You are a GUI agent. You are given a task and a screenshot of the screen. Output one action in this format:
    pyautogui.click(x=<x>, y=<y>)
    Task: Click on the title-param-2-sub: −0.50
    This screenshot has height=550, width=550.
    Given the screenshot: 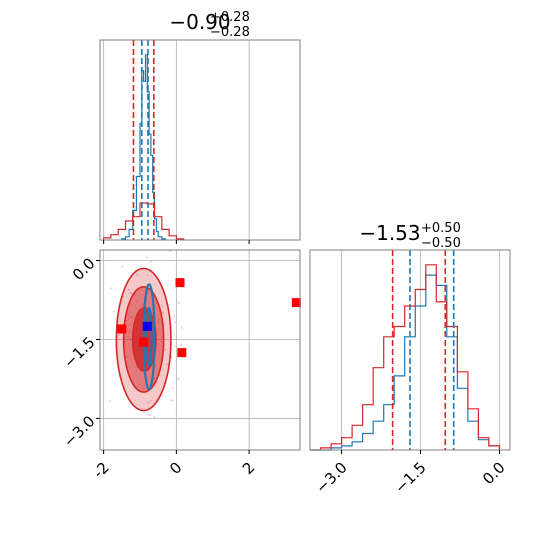 What is the action you would take?
    pyautogui.click(x=441, y=243)
    